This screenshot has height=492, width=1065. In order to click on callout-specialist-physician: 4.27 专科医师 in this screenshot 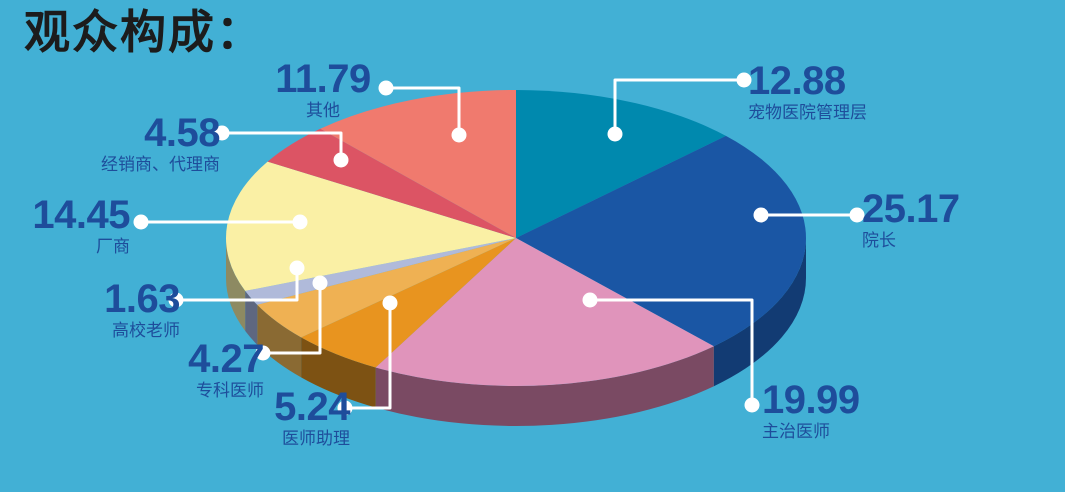, I will do `click(147, 369)`.